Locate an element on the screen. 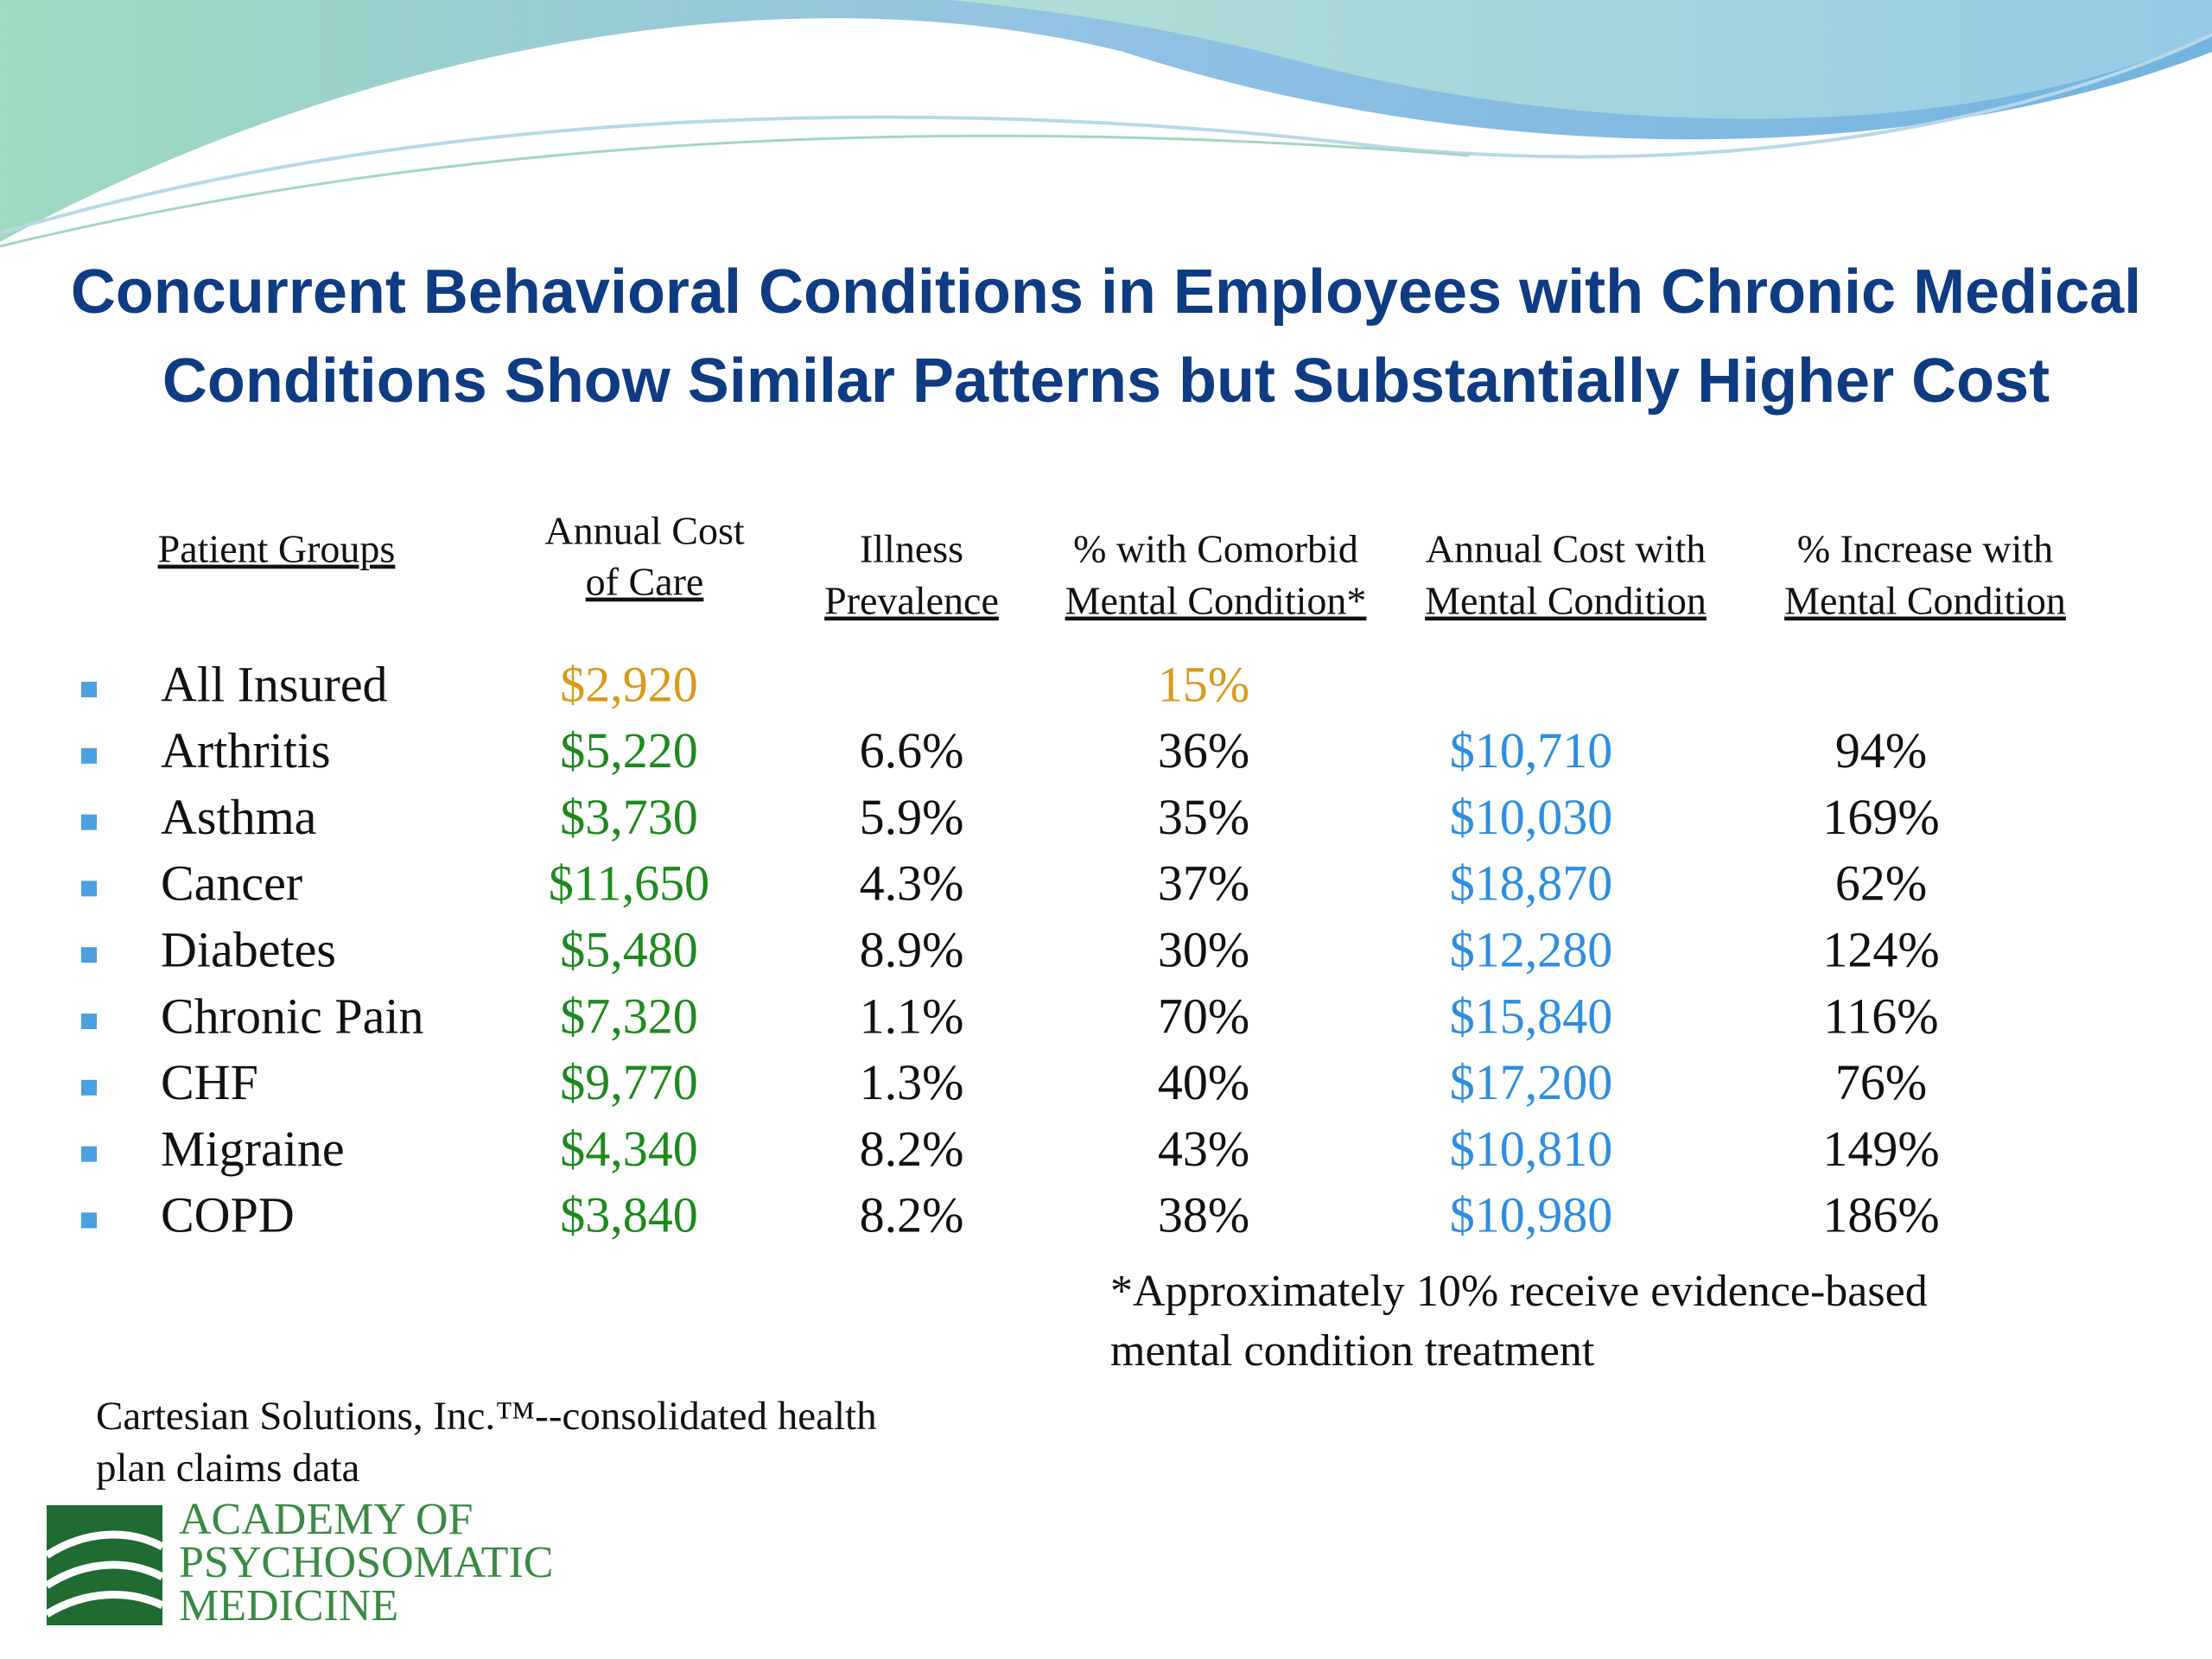  row-label: All Insured is located at coordinates (274, 684).